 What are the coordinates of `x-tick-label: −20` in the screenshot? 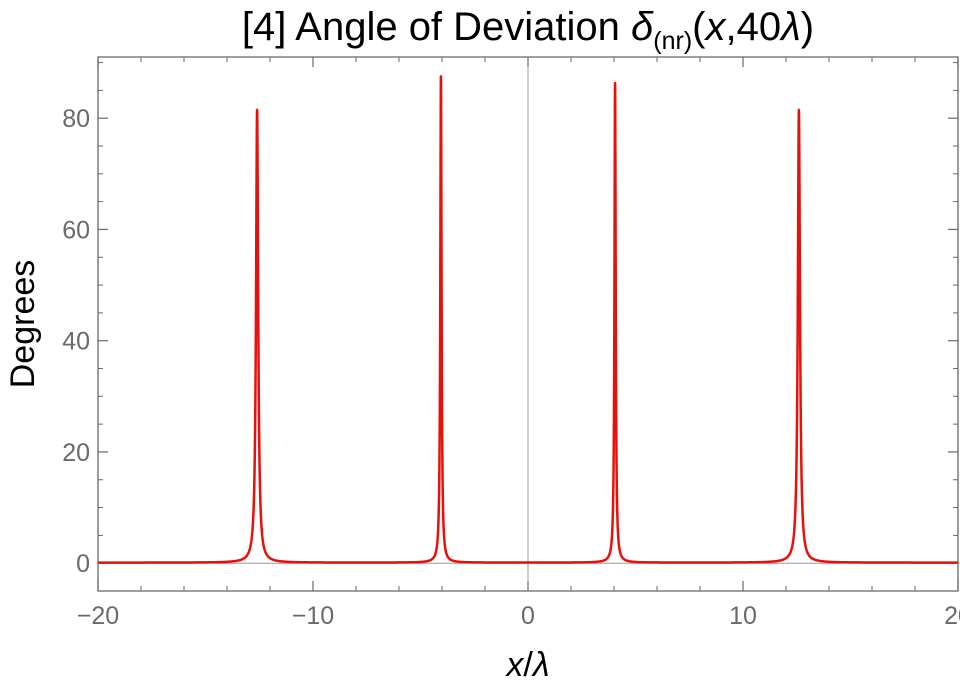 It's located at (98, 616).